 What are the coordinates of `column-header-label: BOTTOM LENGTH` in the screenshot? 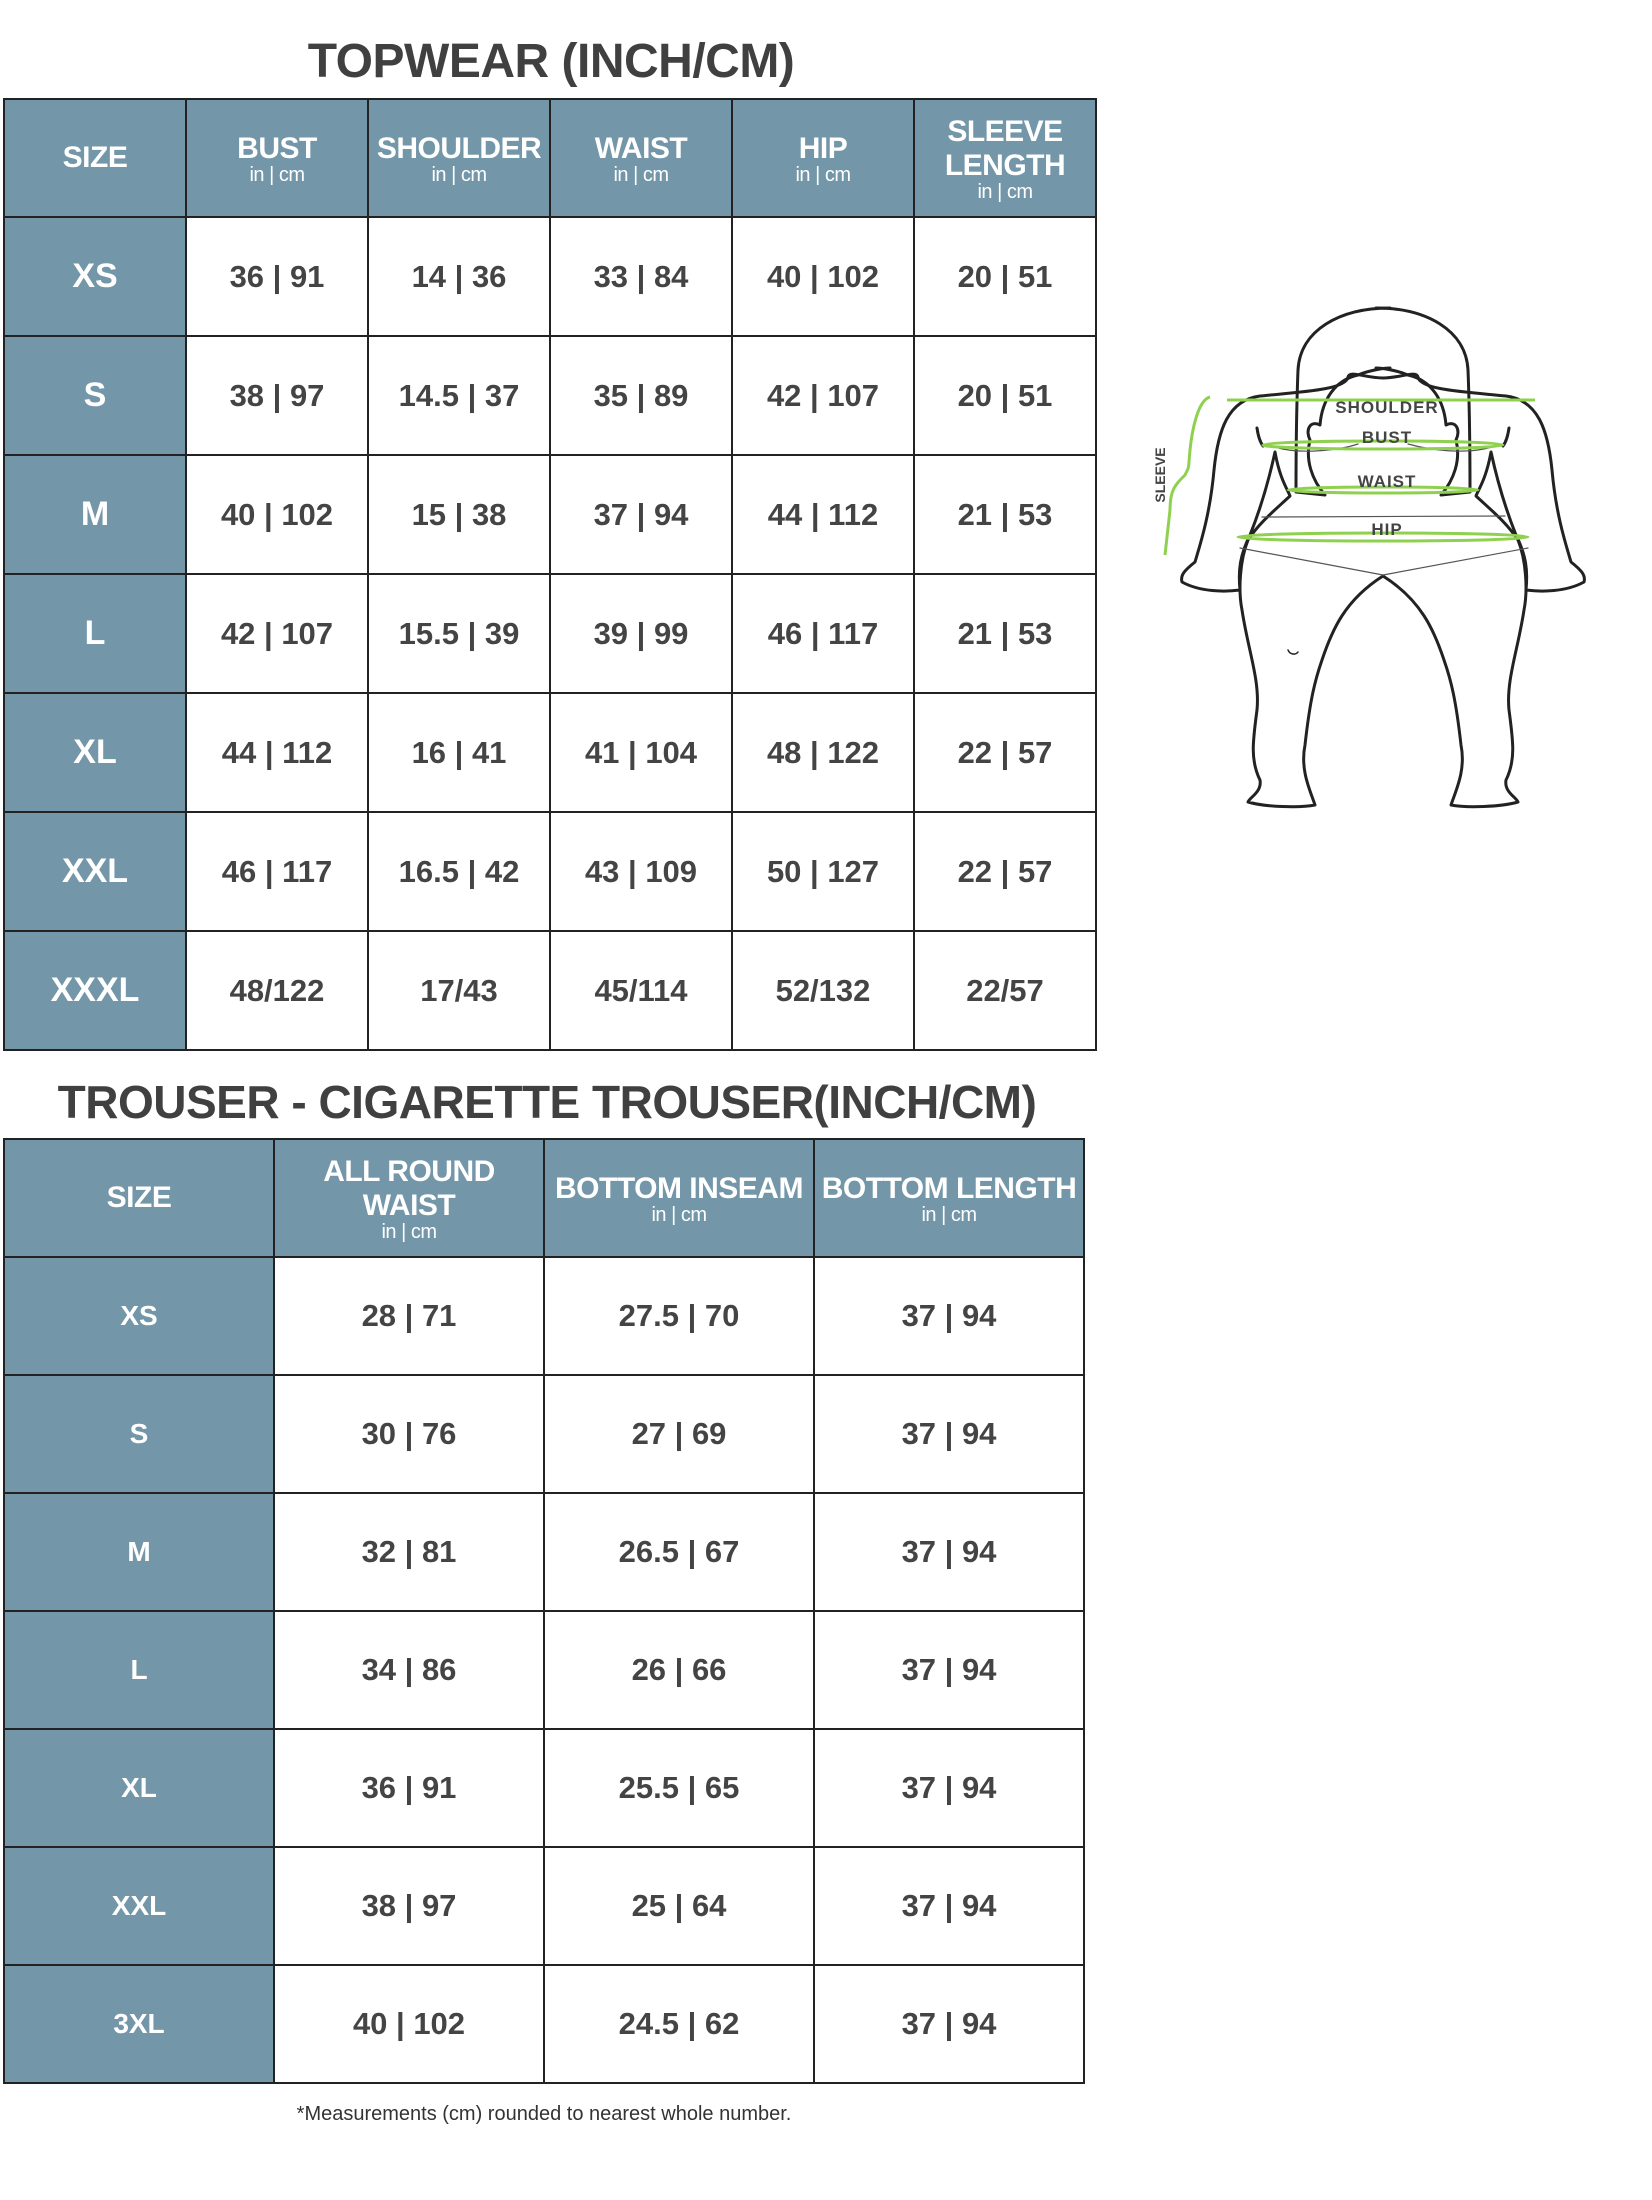 It's located at (949, 1188).